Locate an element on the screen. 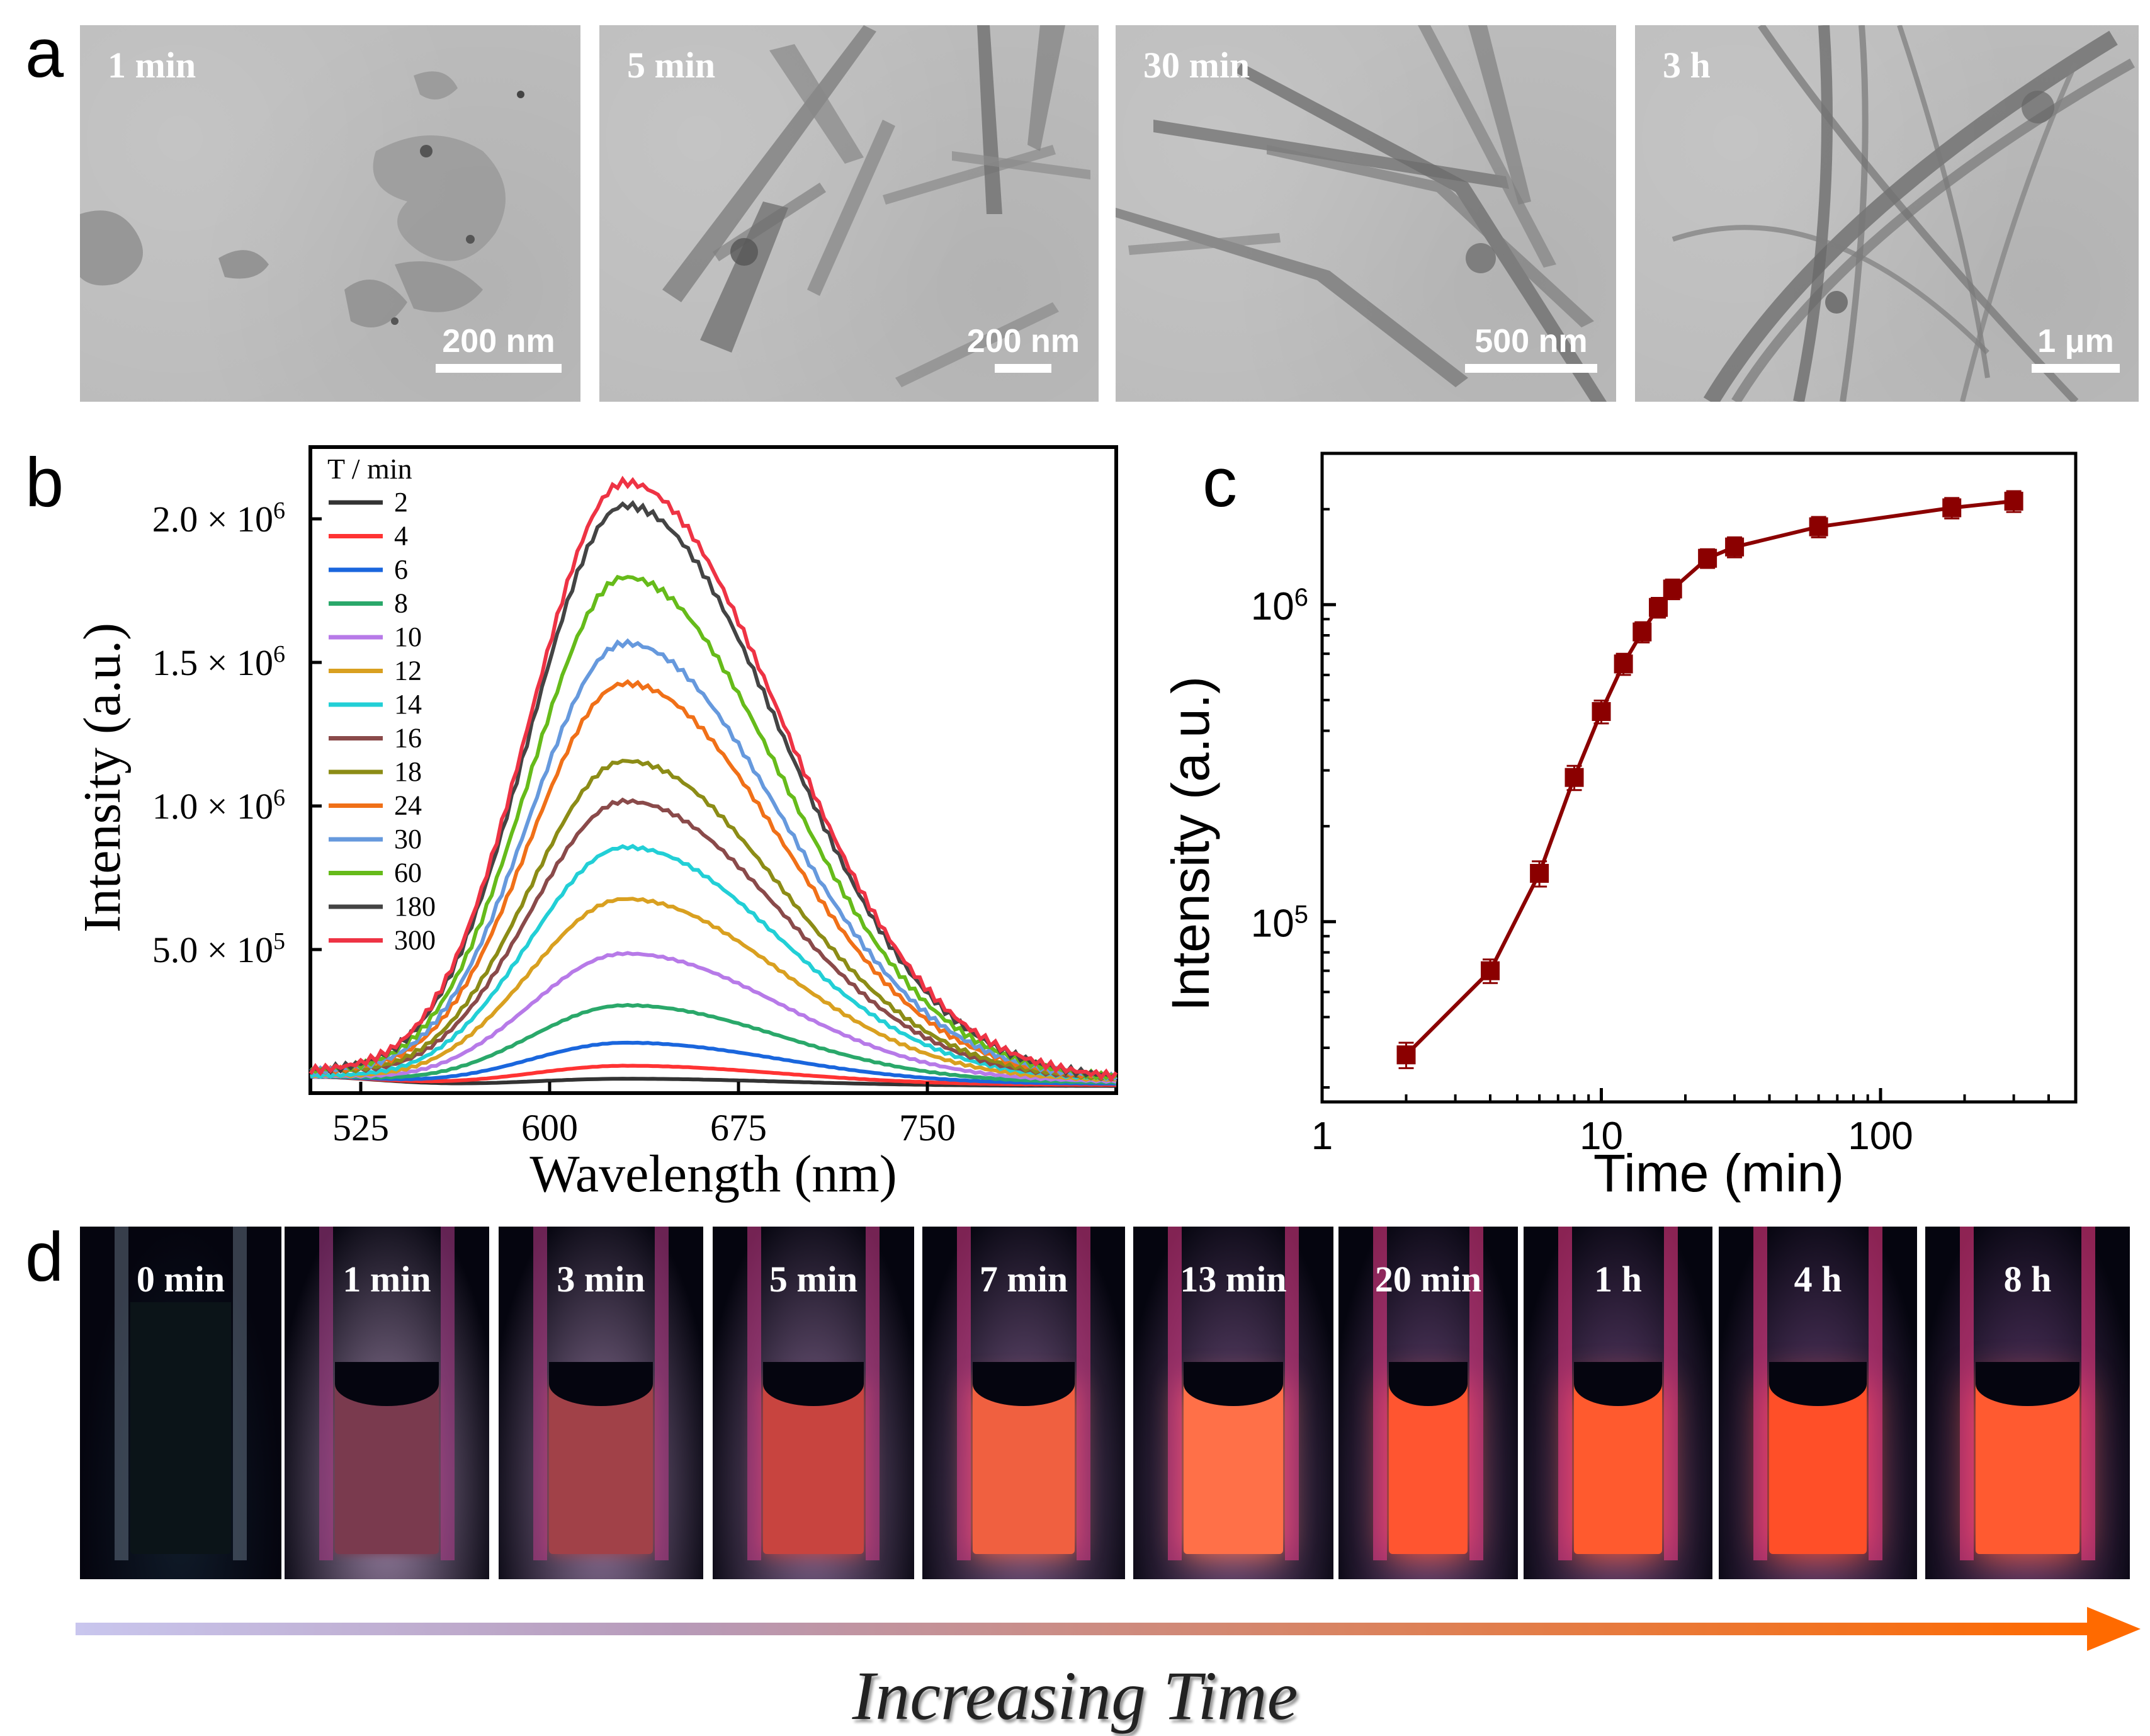  tem-bundles is located at coordinates (1903, 213).